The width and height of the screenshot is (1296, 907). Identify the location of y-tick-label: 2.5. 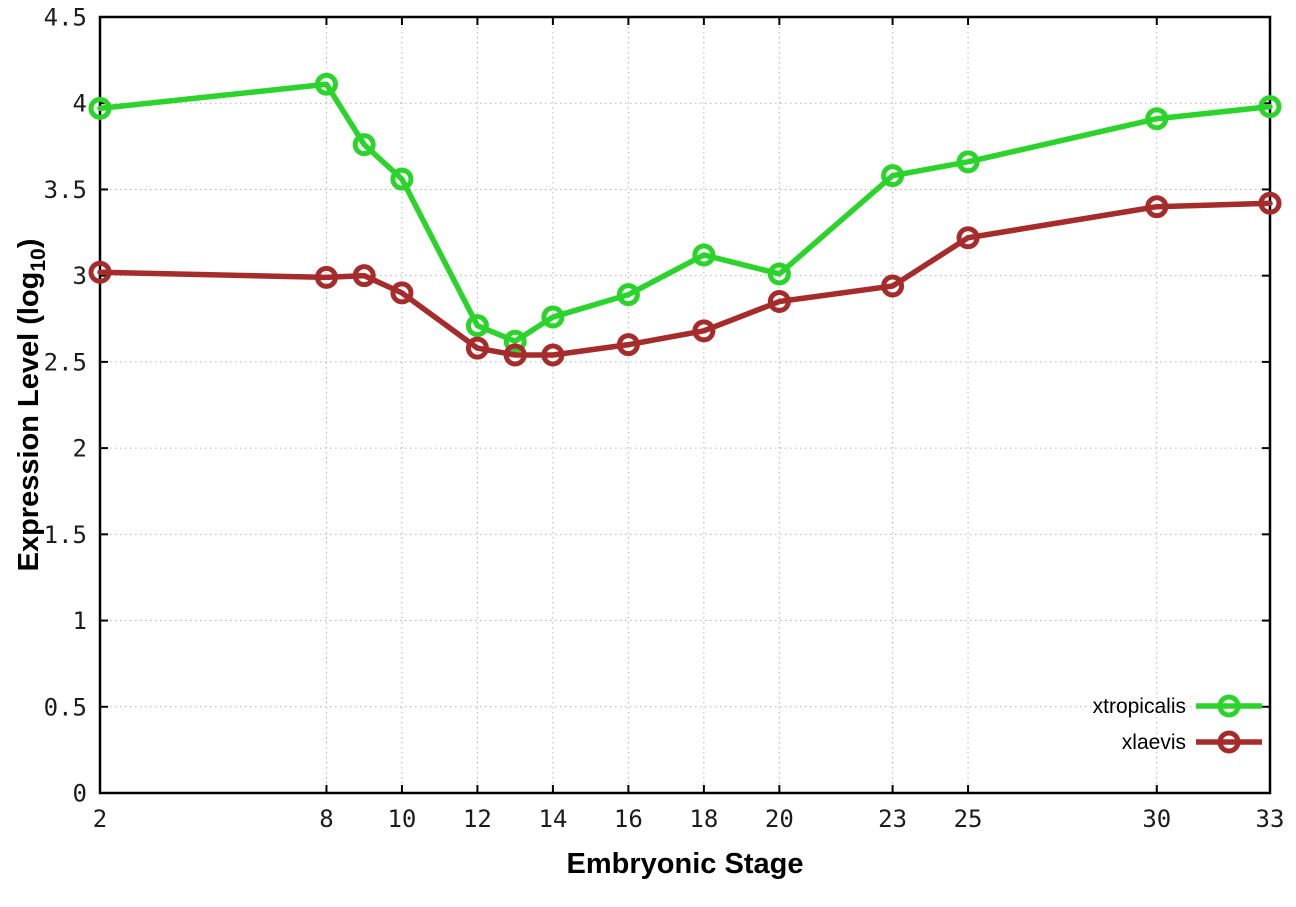
(65, 362).